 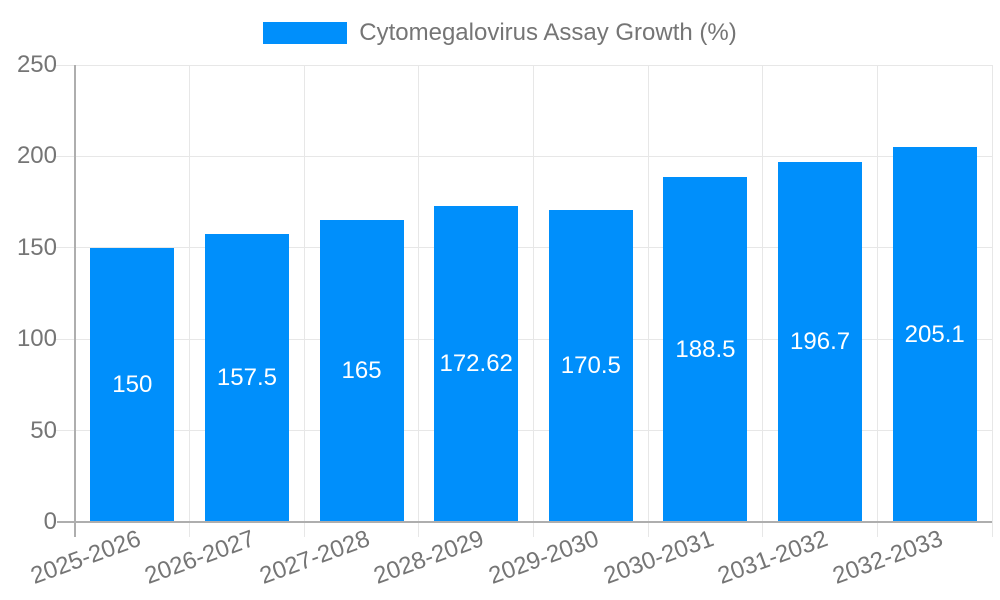 I want to click on legend-label: Cytomegalovirus Assay Growth (%), so click(x=548, y=32).